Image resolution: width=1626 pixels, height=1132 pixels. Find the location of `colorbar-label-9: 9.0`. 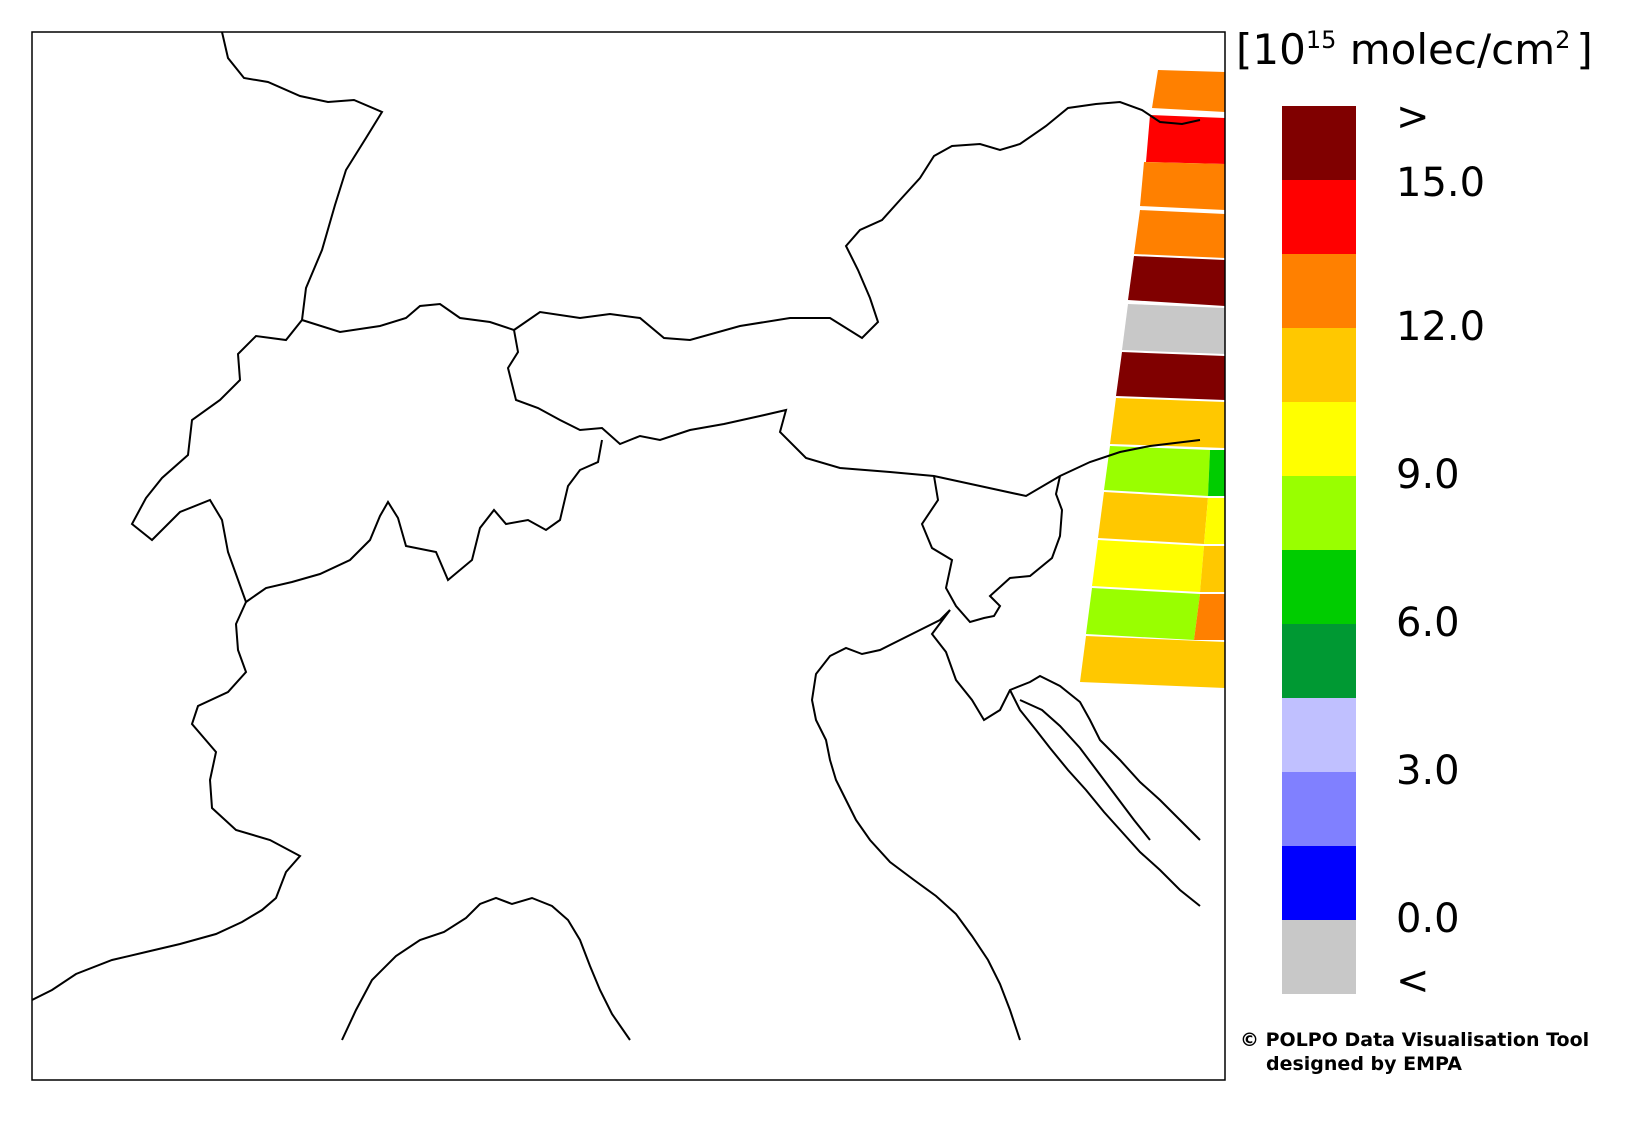

colorbar-label-9: 9.0 is located at coordinates (1428, 475).